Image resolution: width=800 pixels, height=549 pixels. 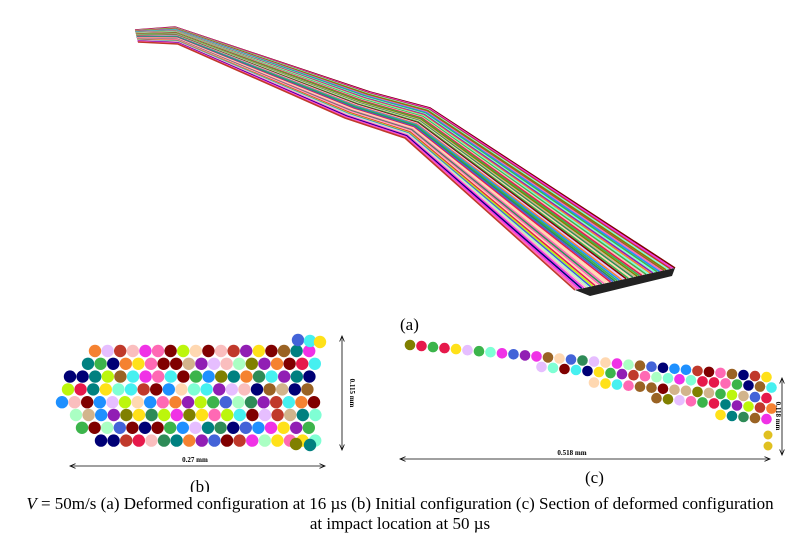 I want to click on deformed-section, so click(x=590, y=395).